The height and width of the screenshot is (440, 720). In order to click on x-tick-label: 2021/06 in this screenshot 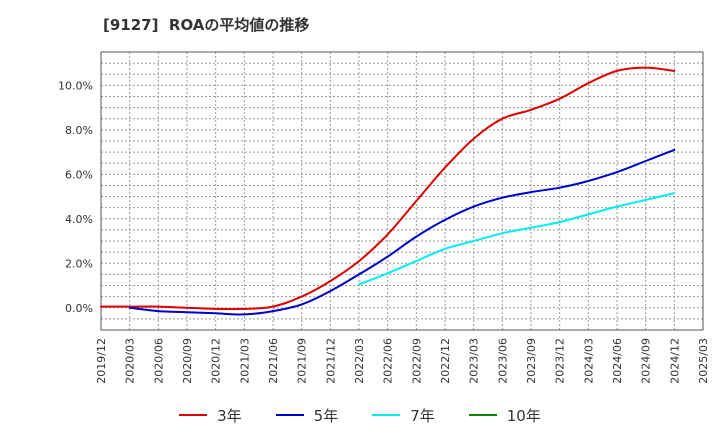, I will do `click(273, 361)`.